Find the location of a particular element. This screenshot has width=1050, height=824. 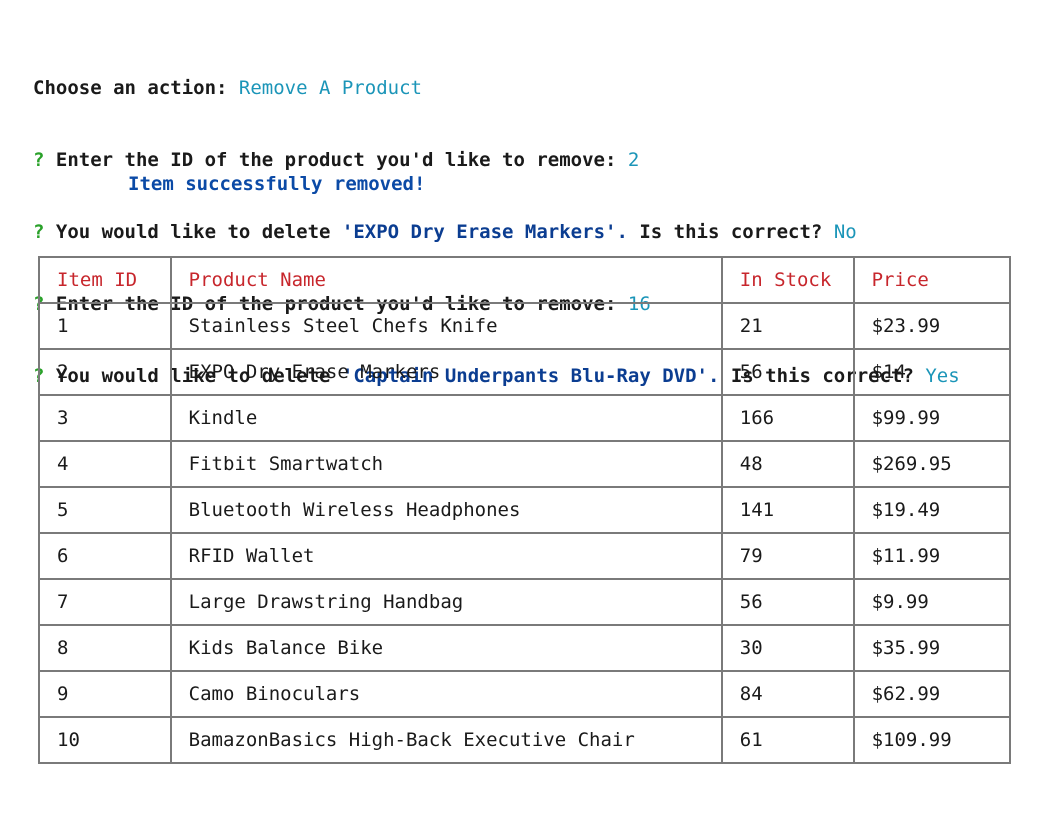

cell-price: $11.99 is located at coordinates (932, 556).